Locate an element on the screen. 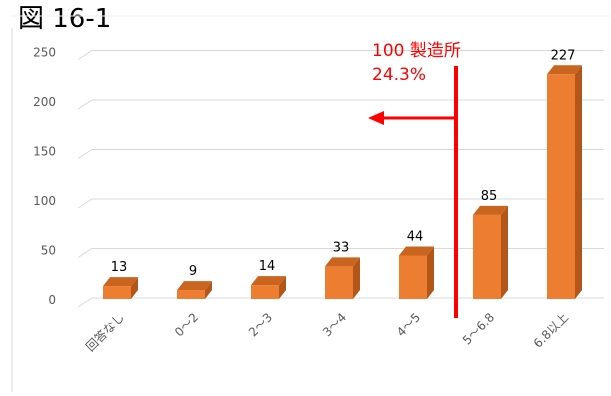 This screenshot has height=396, width=611. arrow-left-icon is located at coordinates (376, 118).